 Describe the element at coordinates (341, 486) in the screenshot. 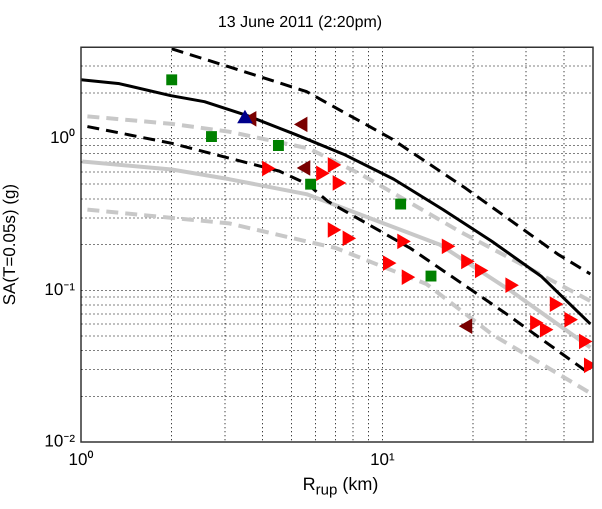

I see `x-axis-title: R$_{rup}$ (km)` at that location.